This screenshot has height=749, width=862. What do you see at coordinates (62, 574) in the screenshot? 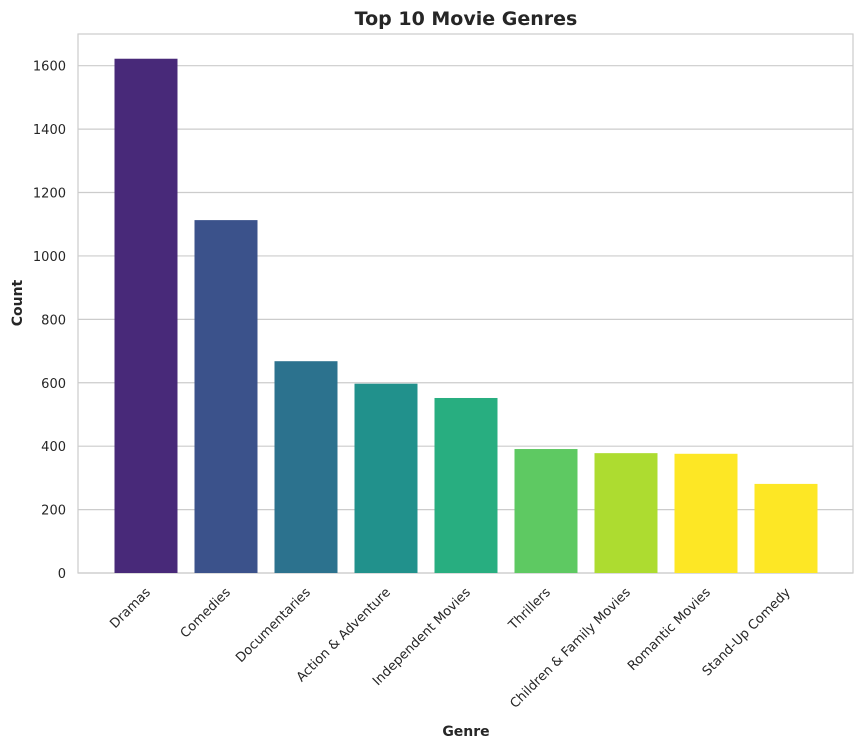
I see `y-tick-label: 0` at bounding box center [62, 574].